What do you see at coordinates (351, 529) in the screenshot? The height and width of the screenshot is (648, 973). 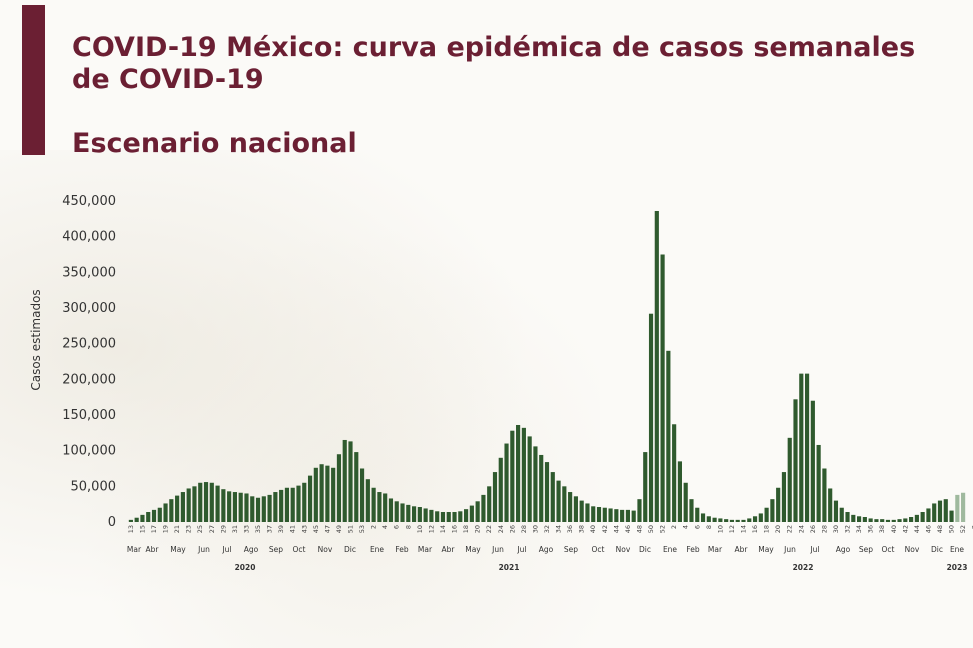 I see `week-tick-label: 51` at bounding box center [351, 529].